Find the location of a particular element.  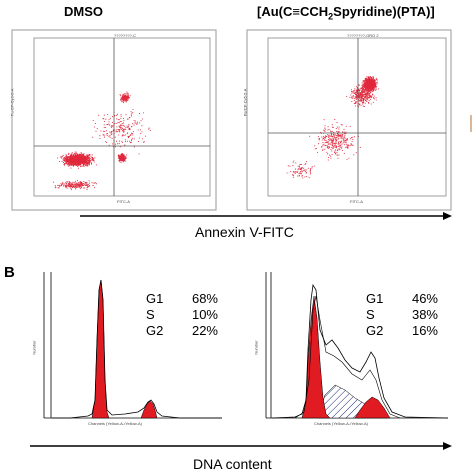

panel-b-letter: B is located at coordinates (9, 272).